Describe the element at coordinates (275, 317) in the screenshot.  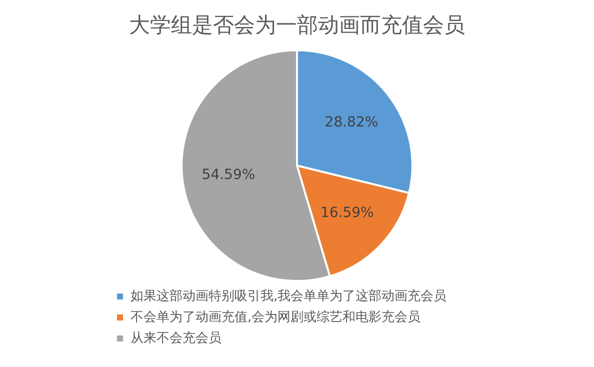
I see `legend-label: 不会单为了动画充值,会为网剧或综艺和电影充会员` at that location.